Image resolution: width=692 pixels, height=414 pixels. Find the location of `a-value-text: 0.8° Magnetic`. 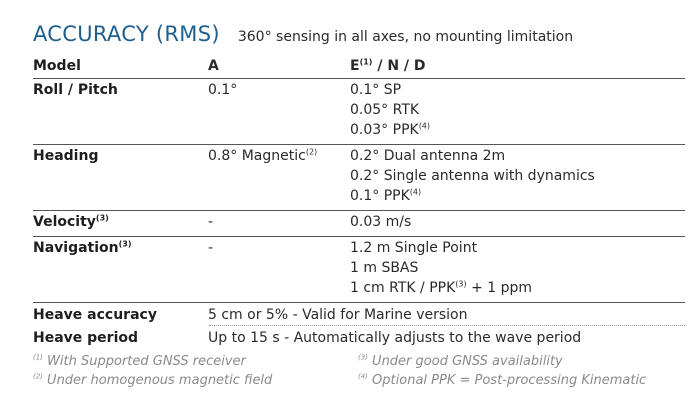

a-value-text: 0.8° Magnetic is located at coordinates (257, 156).